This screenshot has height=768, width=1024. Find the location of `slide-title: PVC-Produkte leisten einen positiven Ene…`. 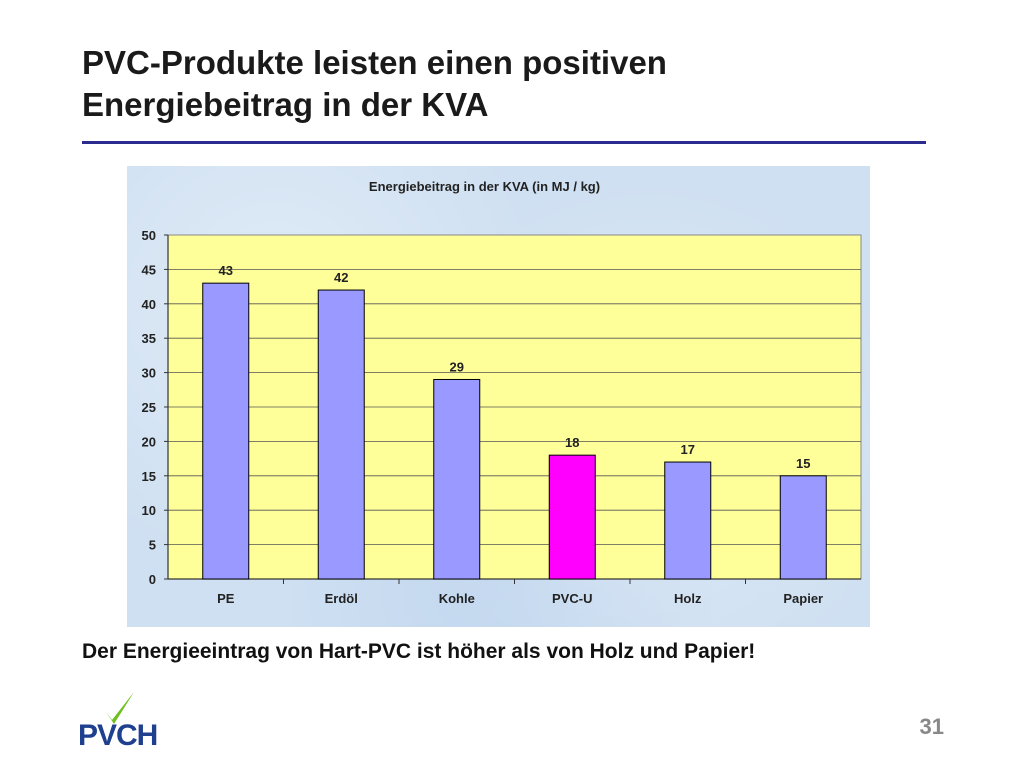

slide-title: PVC-Produkte leisten einen positiven Ene… is located at coordinates (512, 84).